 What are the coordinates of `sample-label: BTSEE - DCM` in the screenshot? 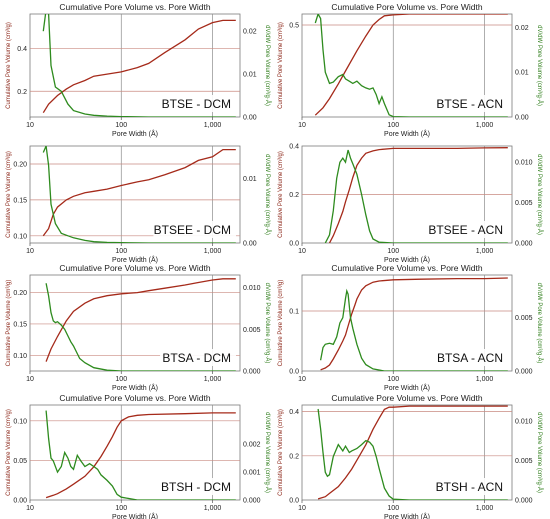 It's located at (194, 229).